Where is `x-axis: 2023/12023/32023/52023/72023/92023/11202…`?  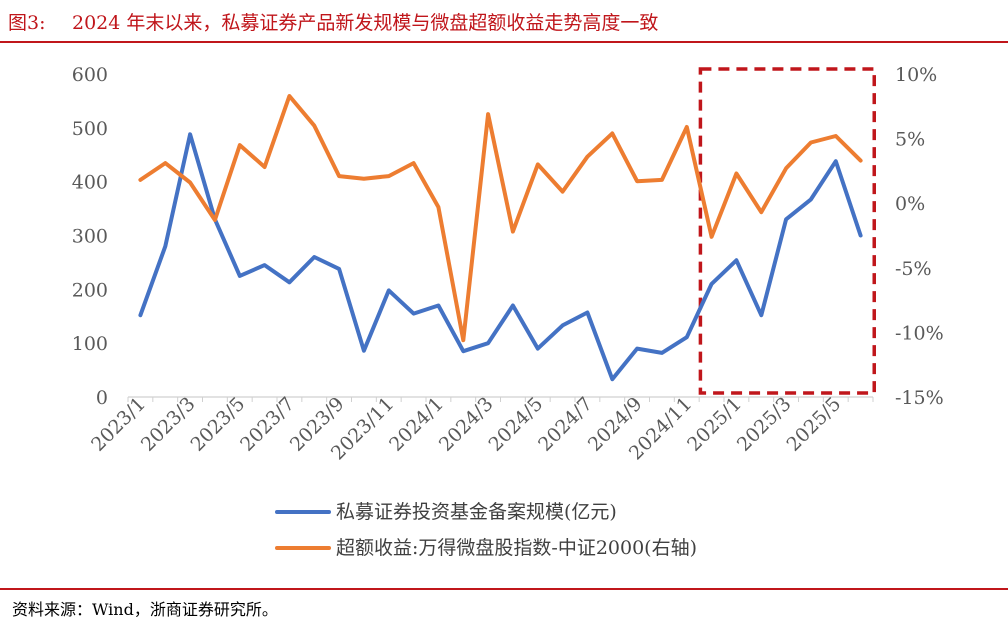 x-axis: 2023/12023/32023/52023/72023/92023/11202… is located at coordinates (480, 428).